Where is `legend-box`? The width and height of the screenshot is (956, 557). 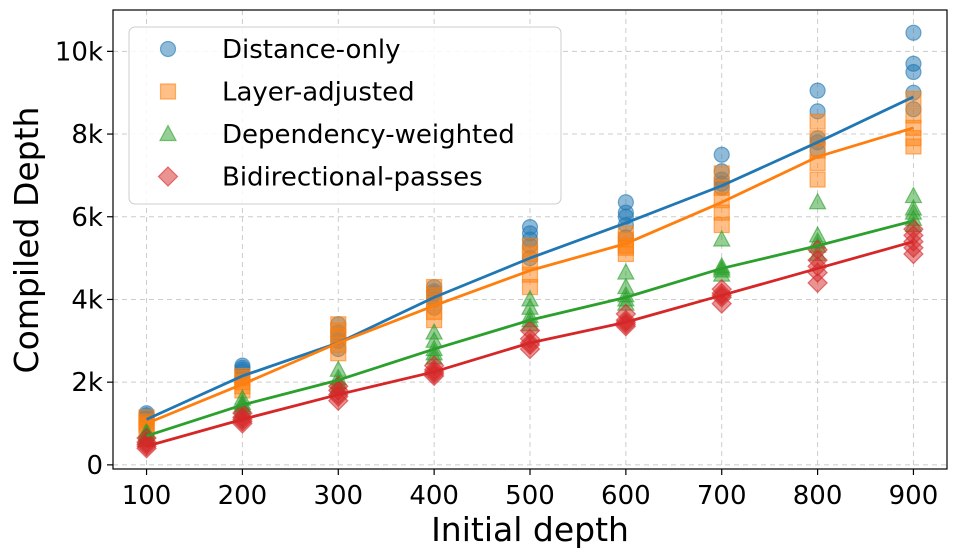 legend-box is located at coordinates (345, 115).